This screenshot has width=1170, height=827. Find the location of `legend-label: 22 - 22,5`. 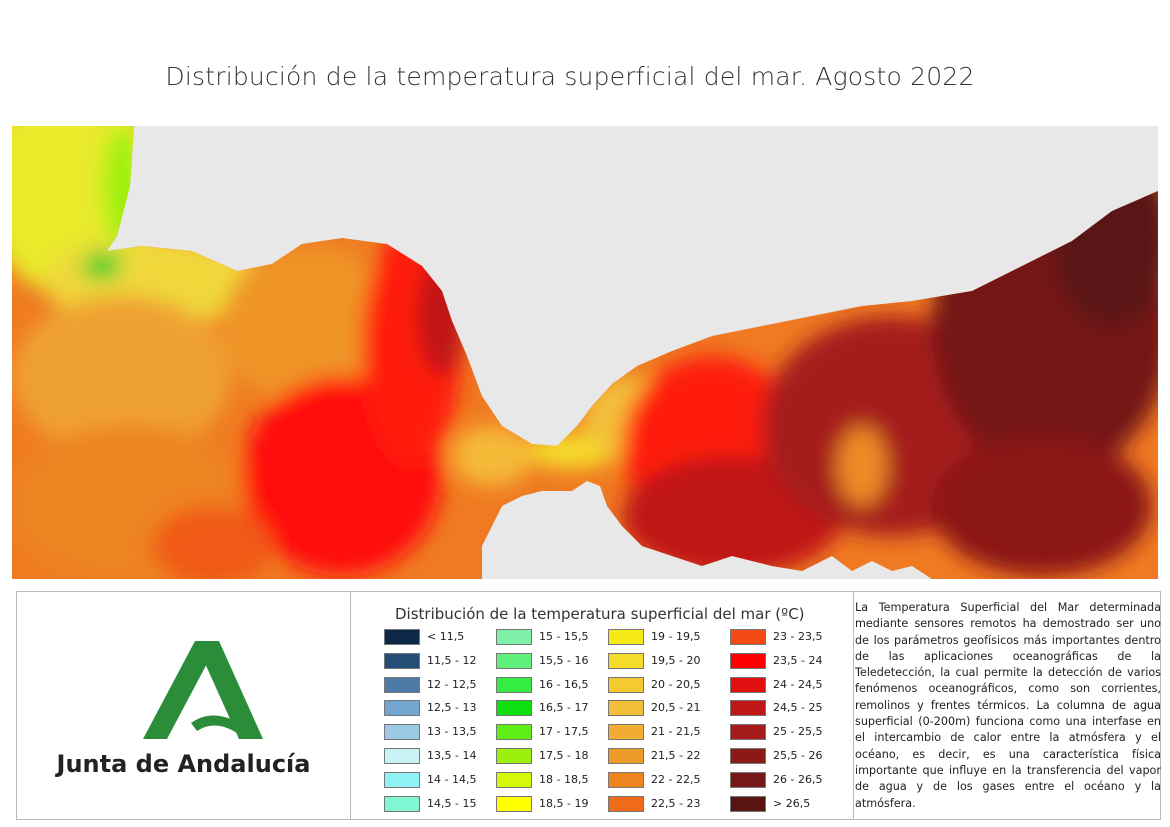

legend-label: 22 - 22,5 is located at coordinates (676, 779).